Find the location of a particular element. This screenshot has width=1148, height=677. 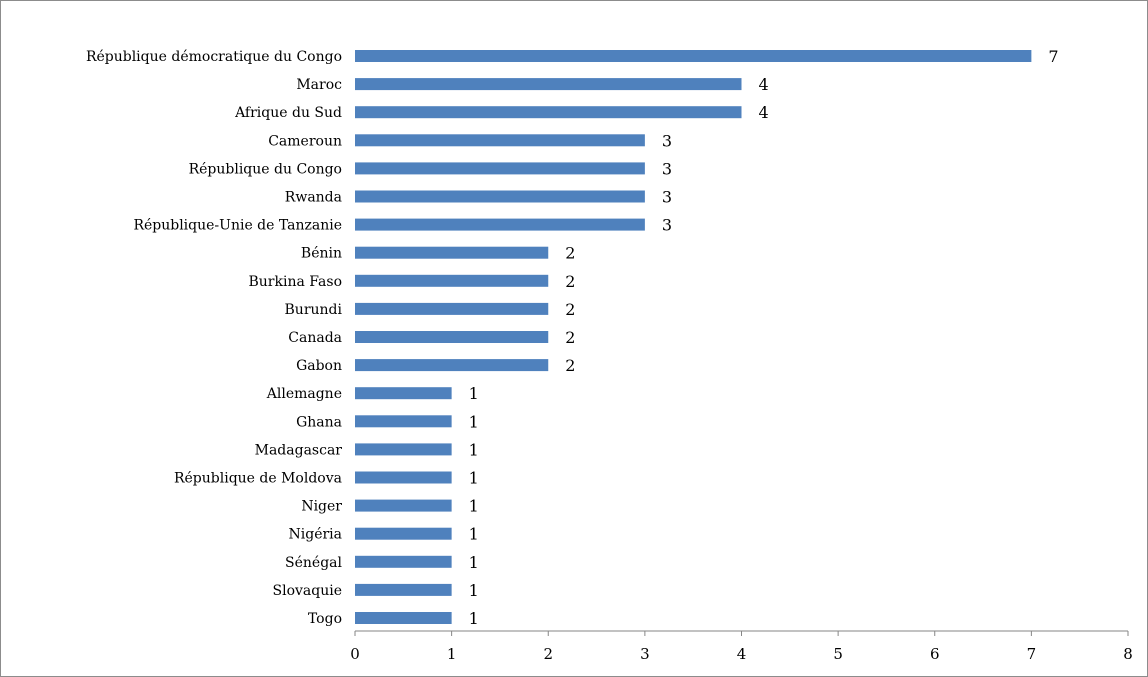

category-label: République-Unie de Tanzanie is located at coordinates (237, 226).